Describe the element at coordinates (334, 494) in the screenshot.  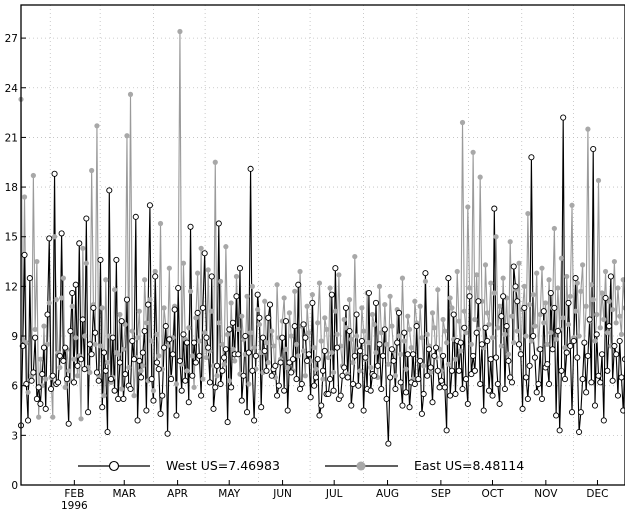
I see `x-tick-label: JUL` at that location.